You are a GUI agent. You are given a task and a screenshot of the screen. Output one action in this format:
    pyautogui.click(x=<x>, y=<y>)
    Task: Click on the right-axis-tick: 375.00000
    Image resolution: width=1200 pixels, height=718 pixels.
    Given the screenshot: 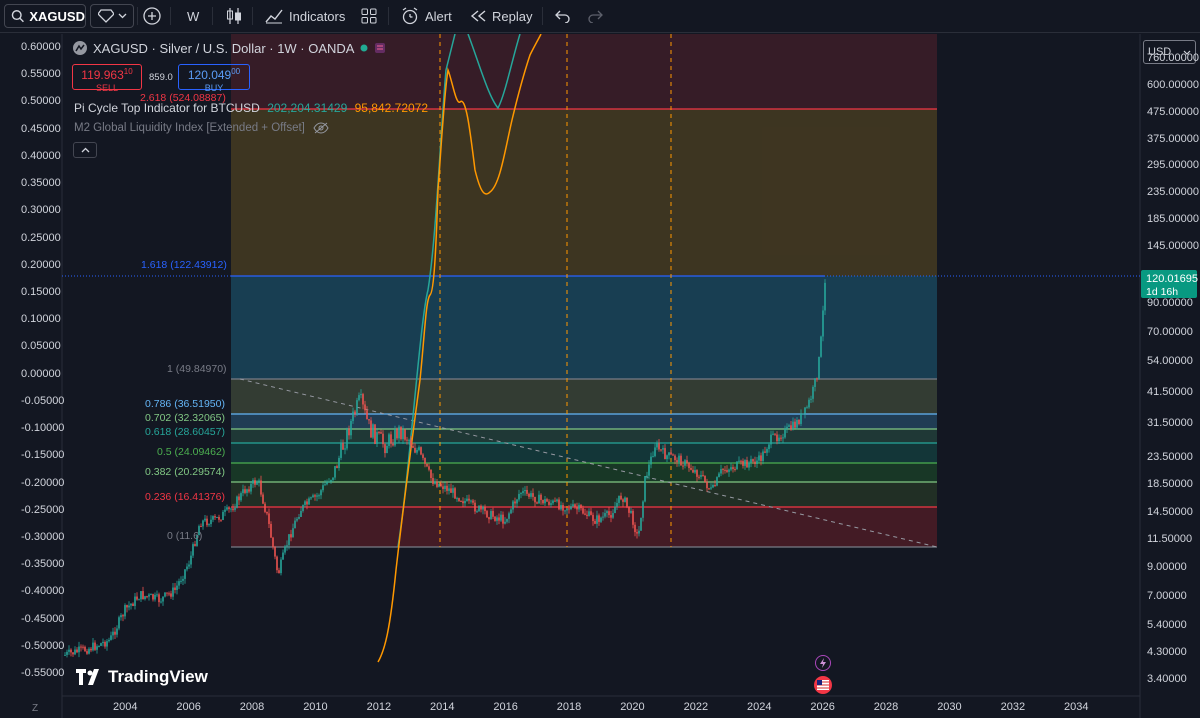 What is the action you would take?
    pyautogui.click(x=1173, y=139)
    